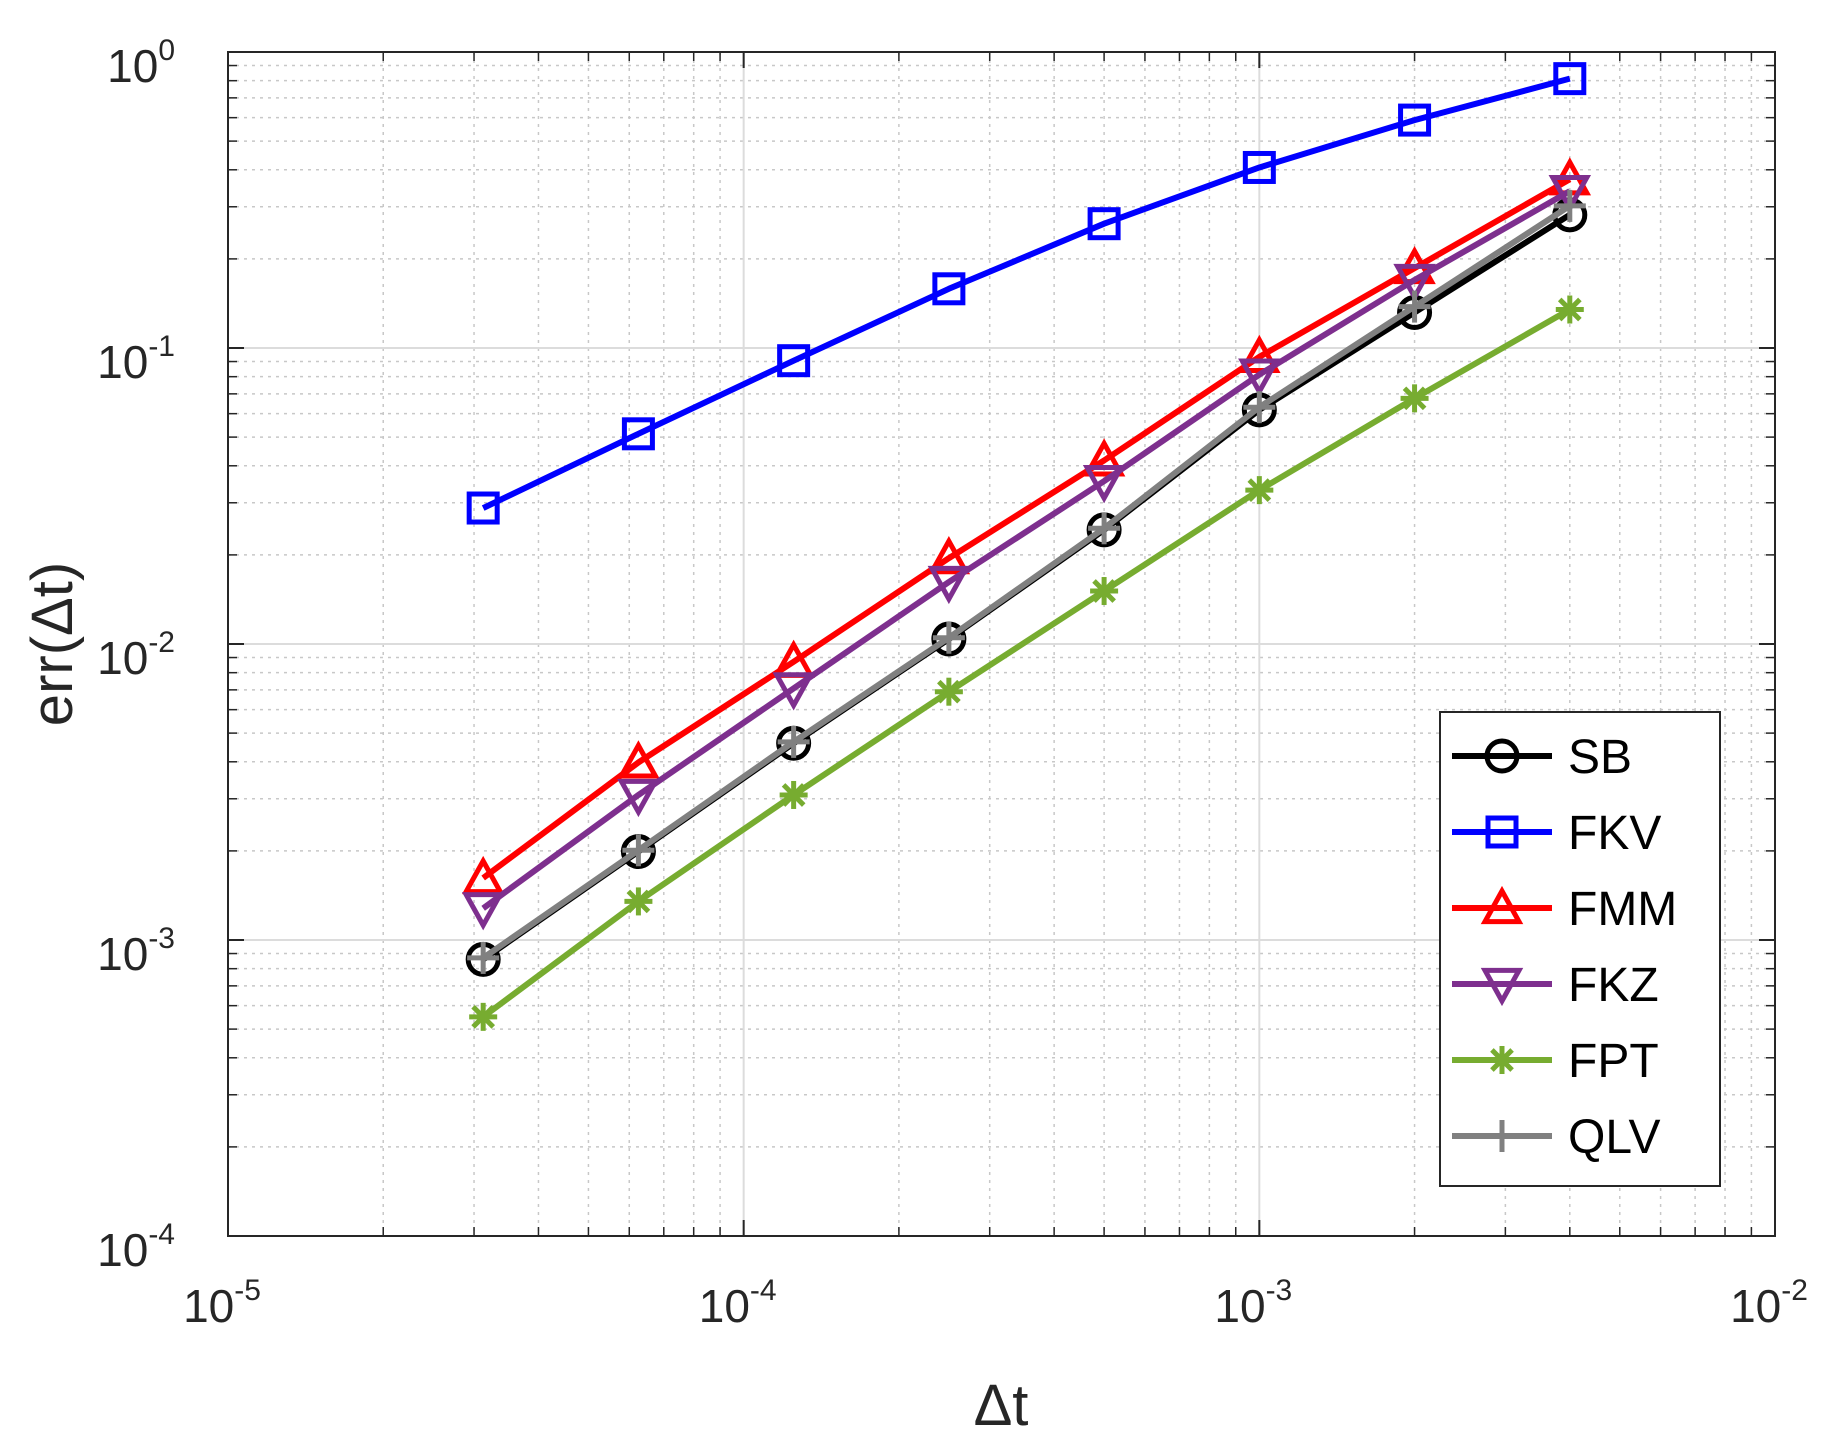  What do you see at coordinates (1794, 1290) in the screenshot?
I see `x-tick-exponent: -2` at bounding box center [1794, 1290].